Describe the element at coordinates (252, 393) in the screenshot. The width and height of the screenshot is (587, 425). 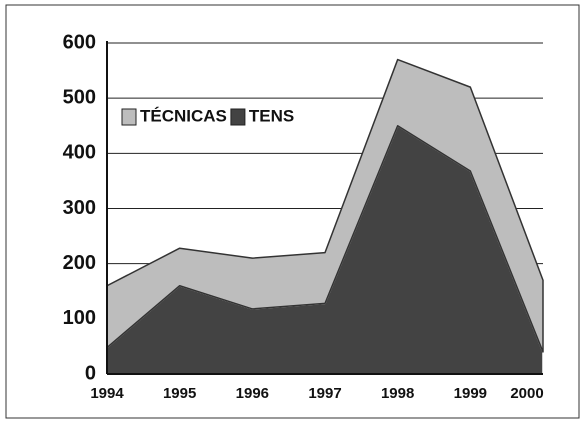
I see `x-tick-label: 1996` at that location.